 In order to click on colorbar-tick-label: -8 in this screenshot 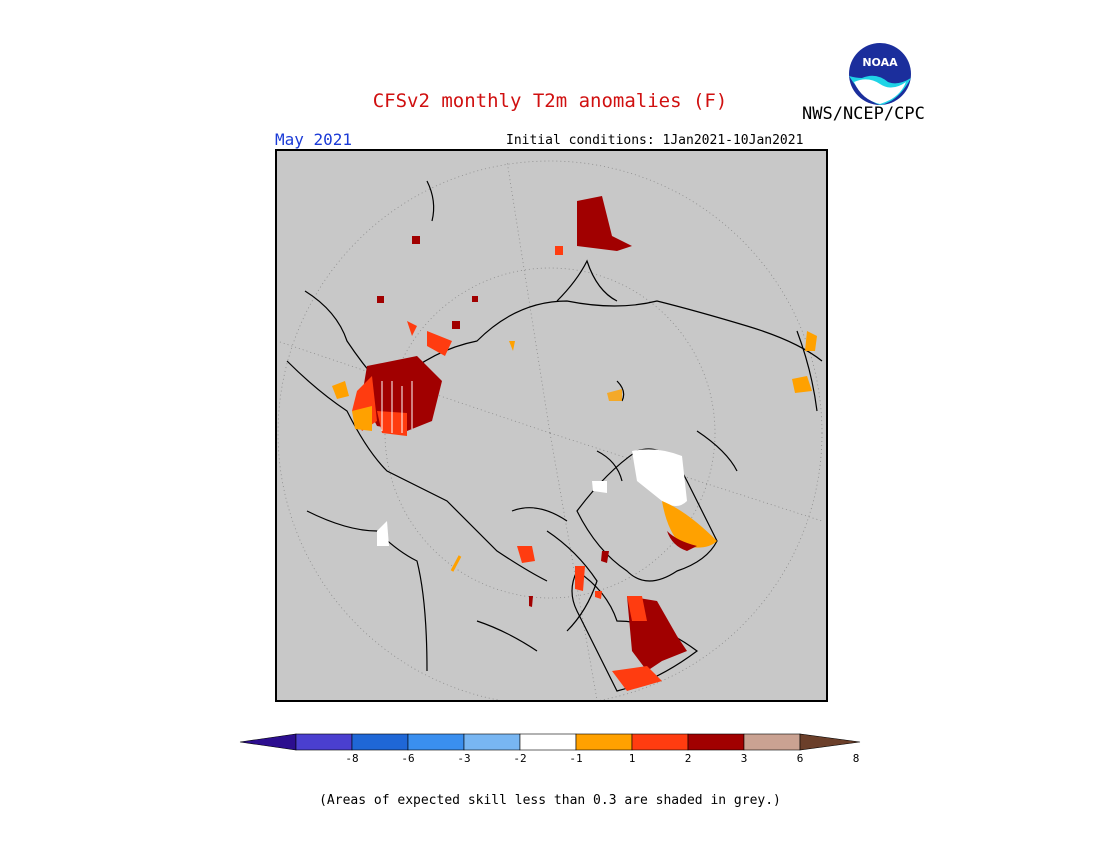, I will do `click(352, 758)`.